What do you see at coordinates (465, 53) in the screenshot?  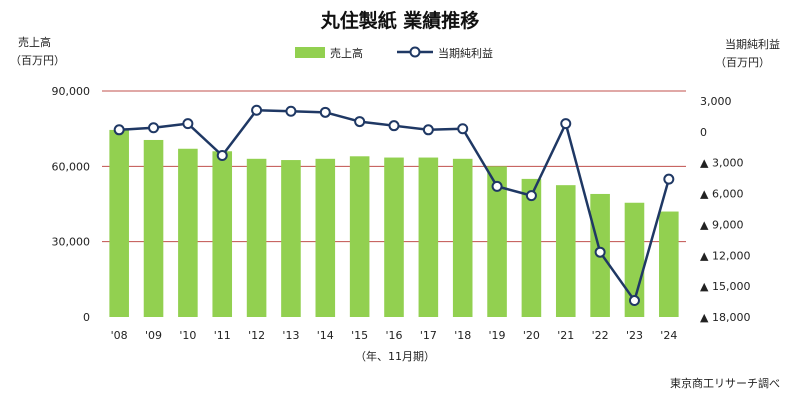 I see `legend-label-profit: 当期純利益` at bounding box center [465, 53].